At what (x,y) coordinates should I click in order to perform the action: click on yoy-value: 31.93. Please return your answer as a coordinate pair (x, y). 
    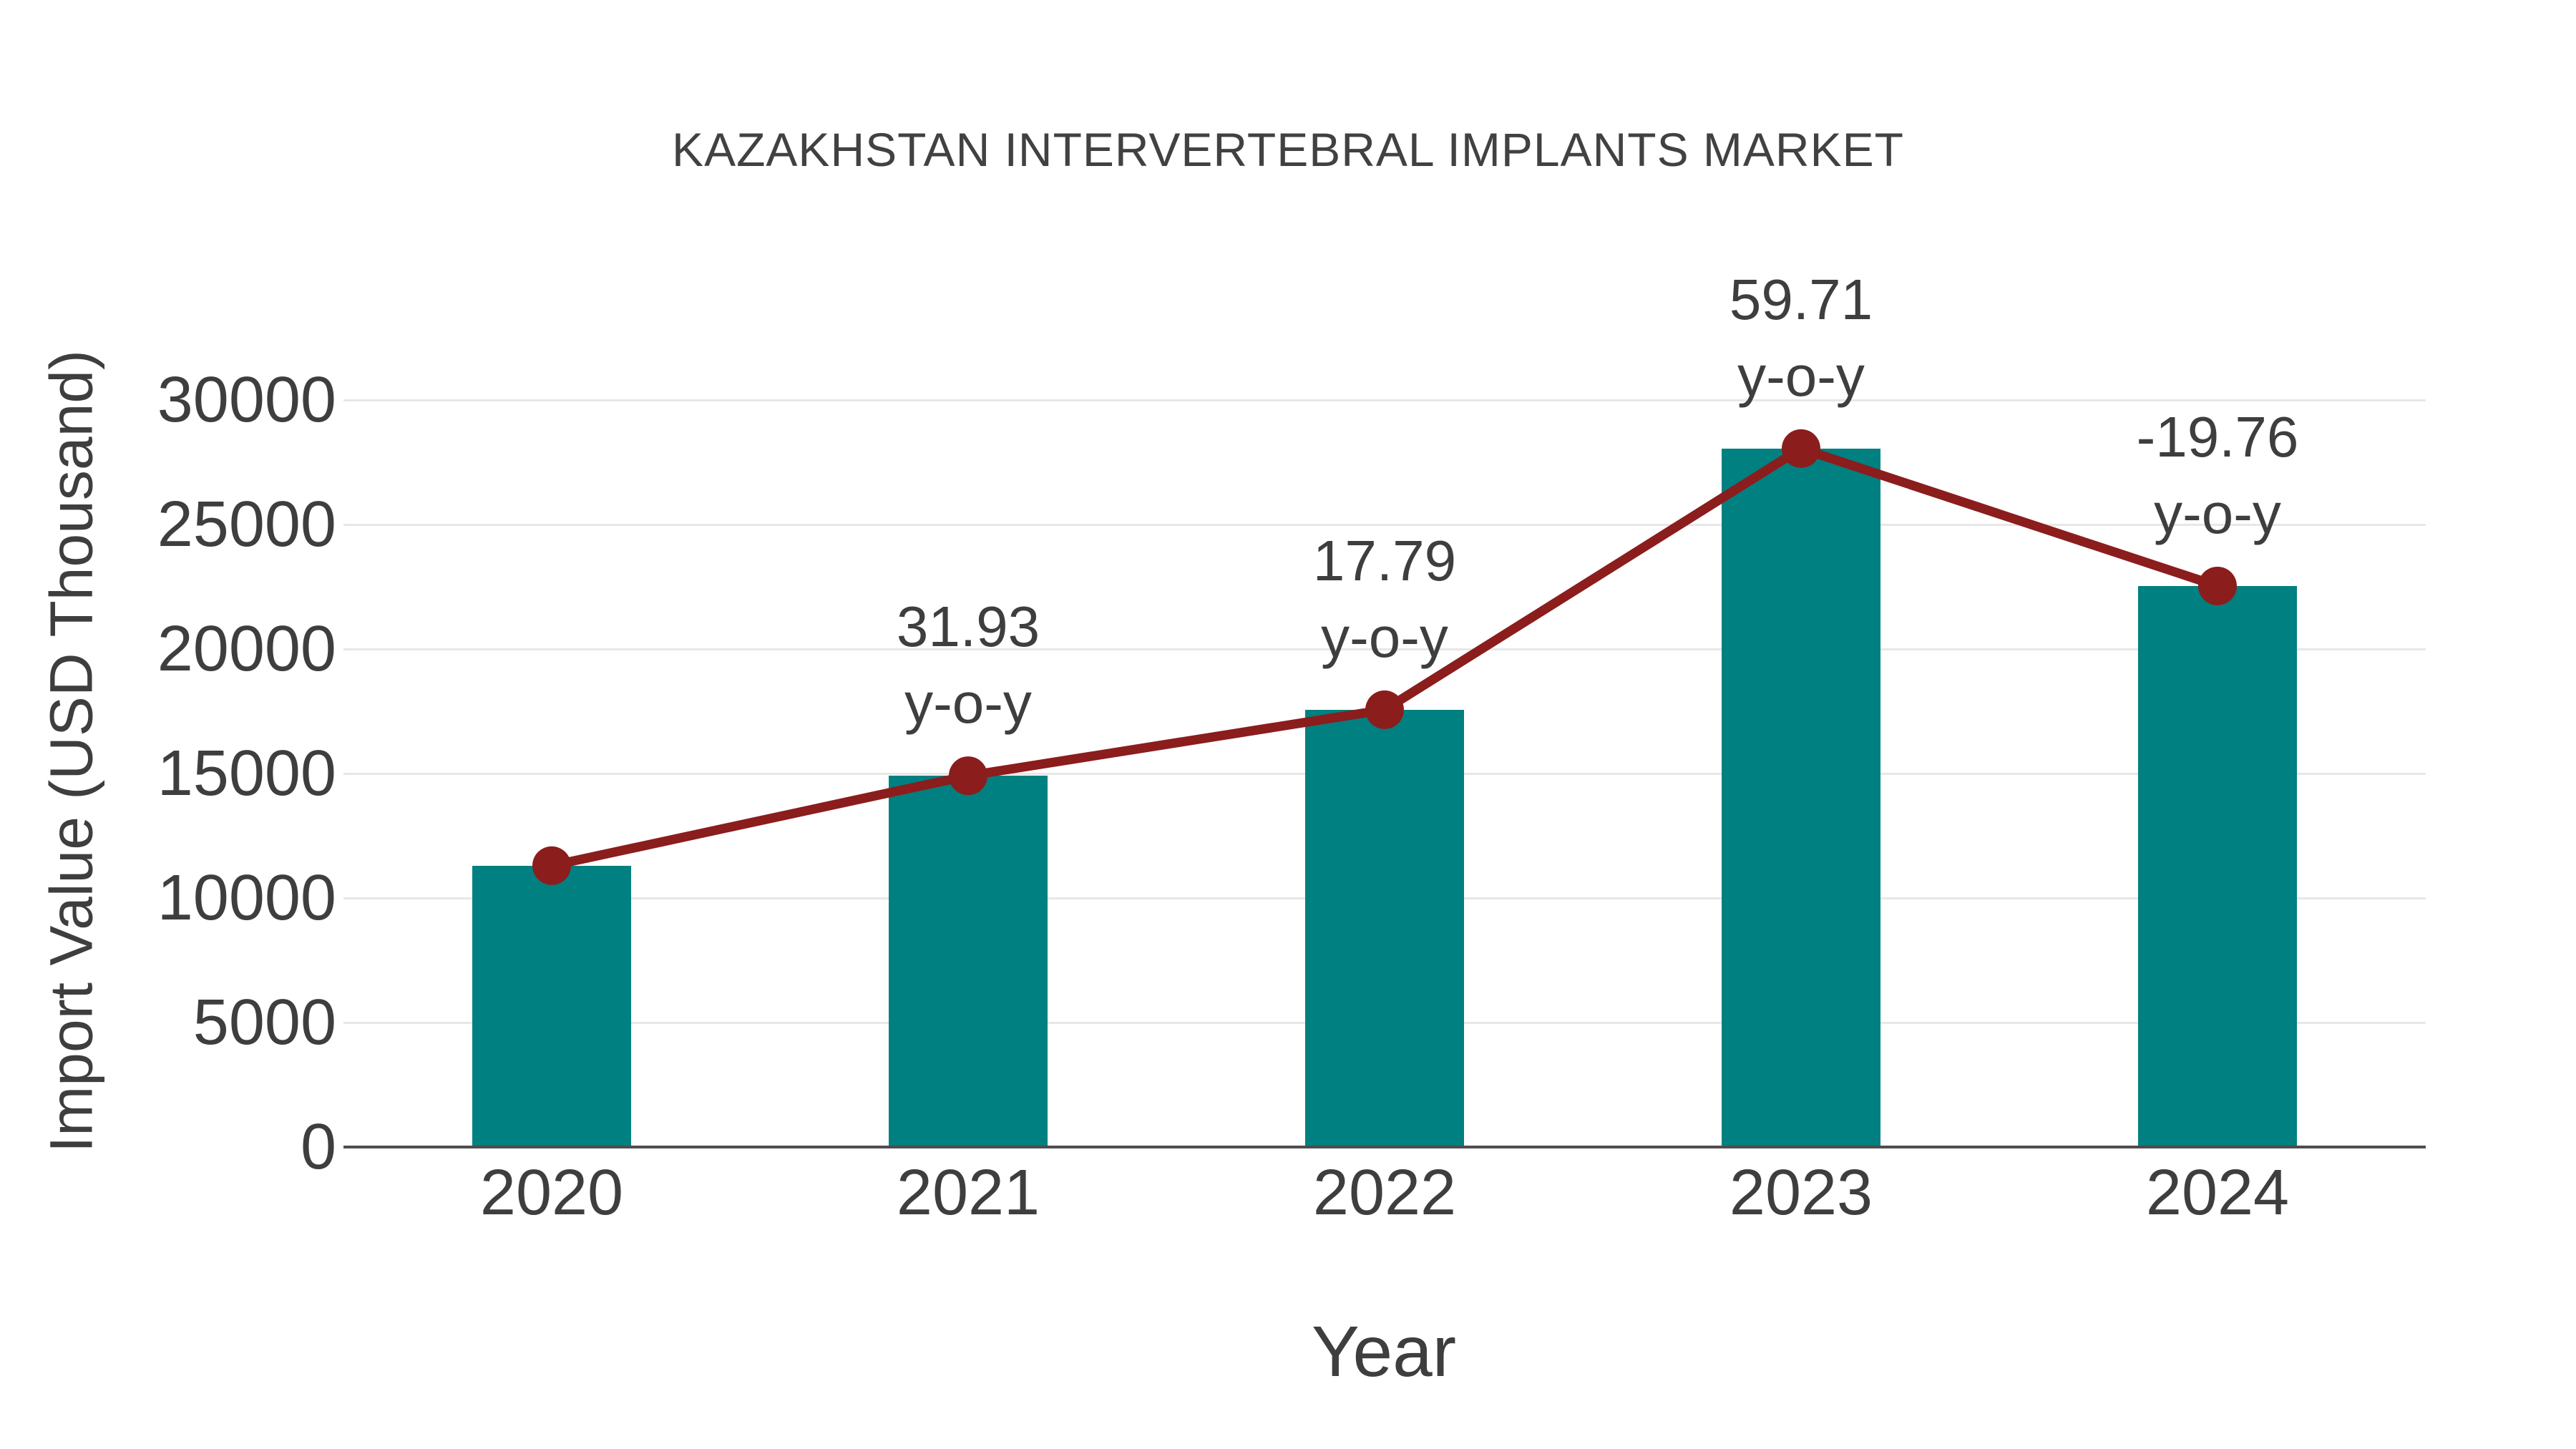
    Looking at the image, I should click on (968, 627).